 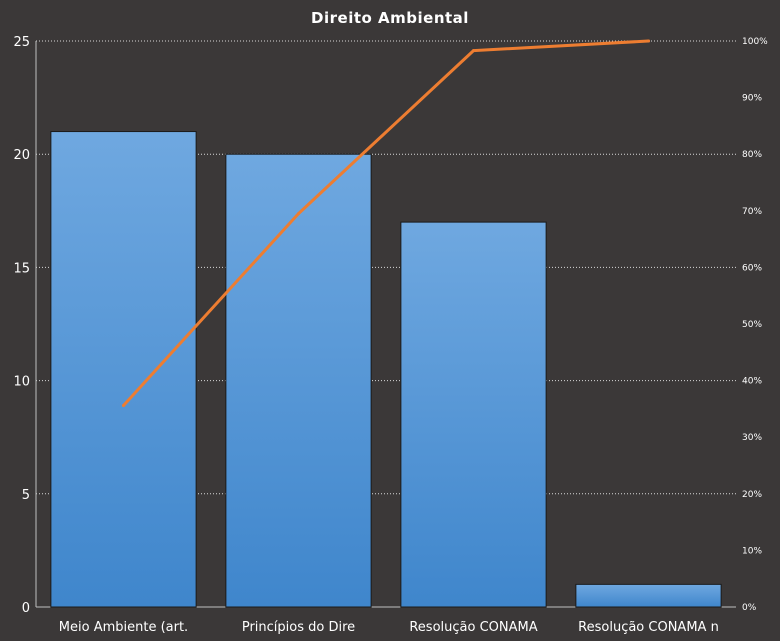 I want to click on chart-title: Direito Ambiental, so click(x=390, y=18).